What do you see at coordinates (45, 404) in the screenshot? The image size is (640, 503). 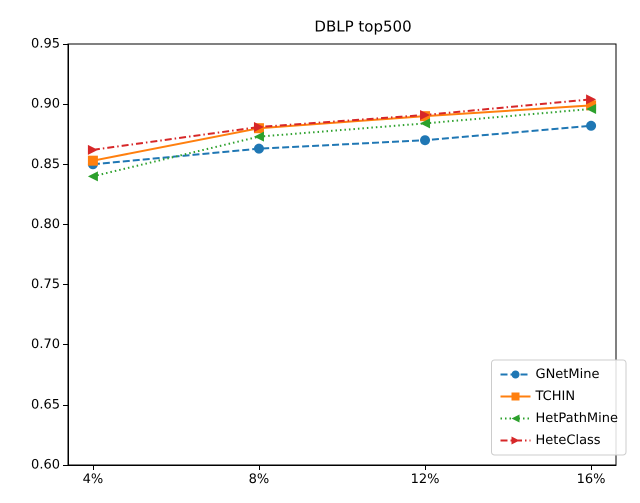 I see `y-tick-label: 0.65` at bounding box center [45, 404].